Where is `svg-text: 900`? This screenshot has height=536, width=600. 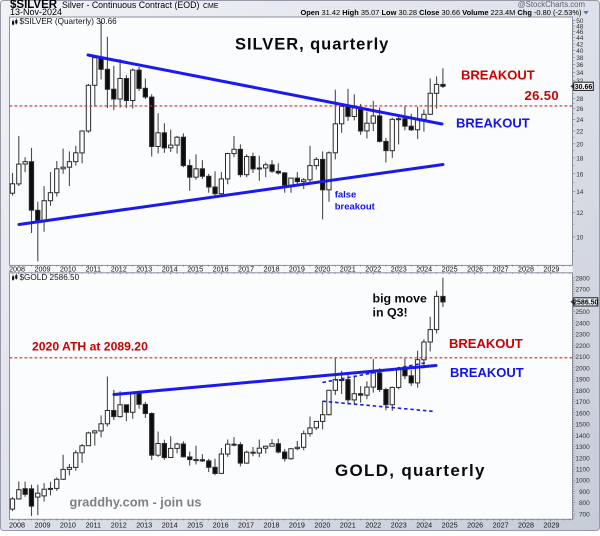 svg-text: 900 is located at coordinates (584, 492).